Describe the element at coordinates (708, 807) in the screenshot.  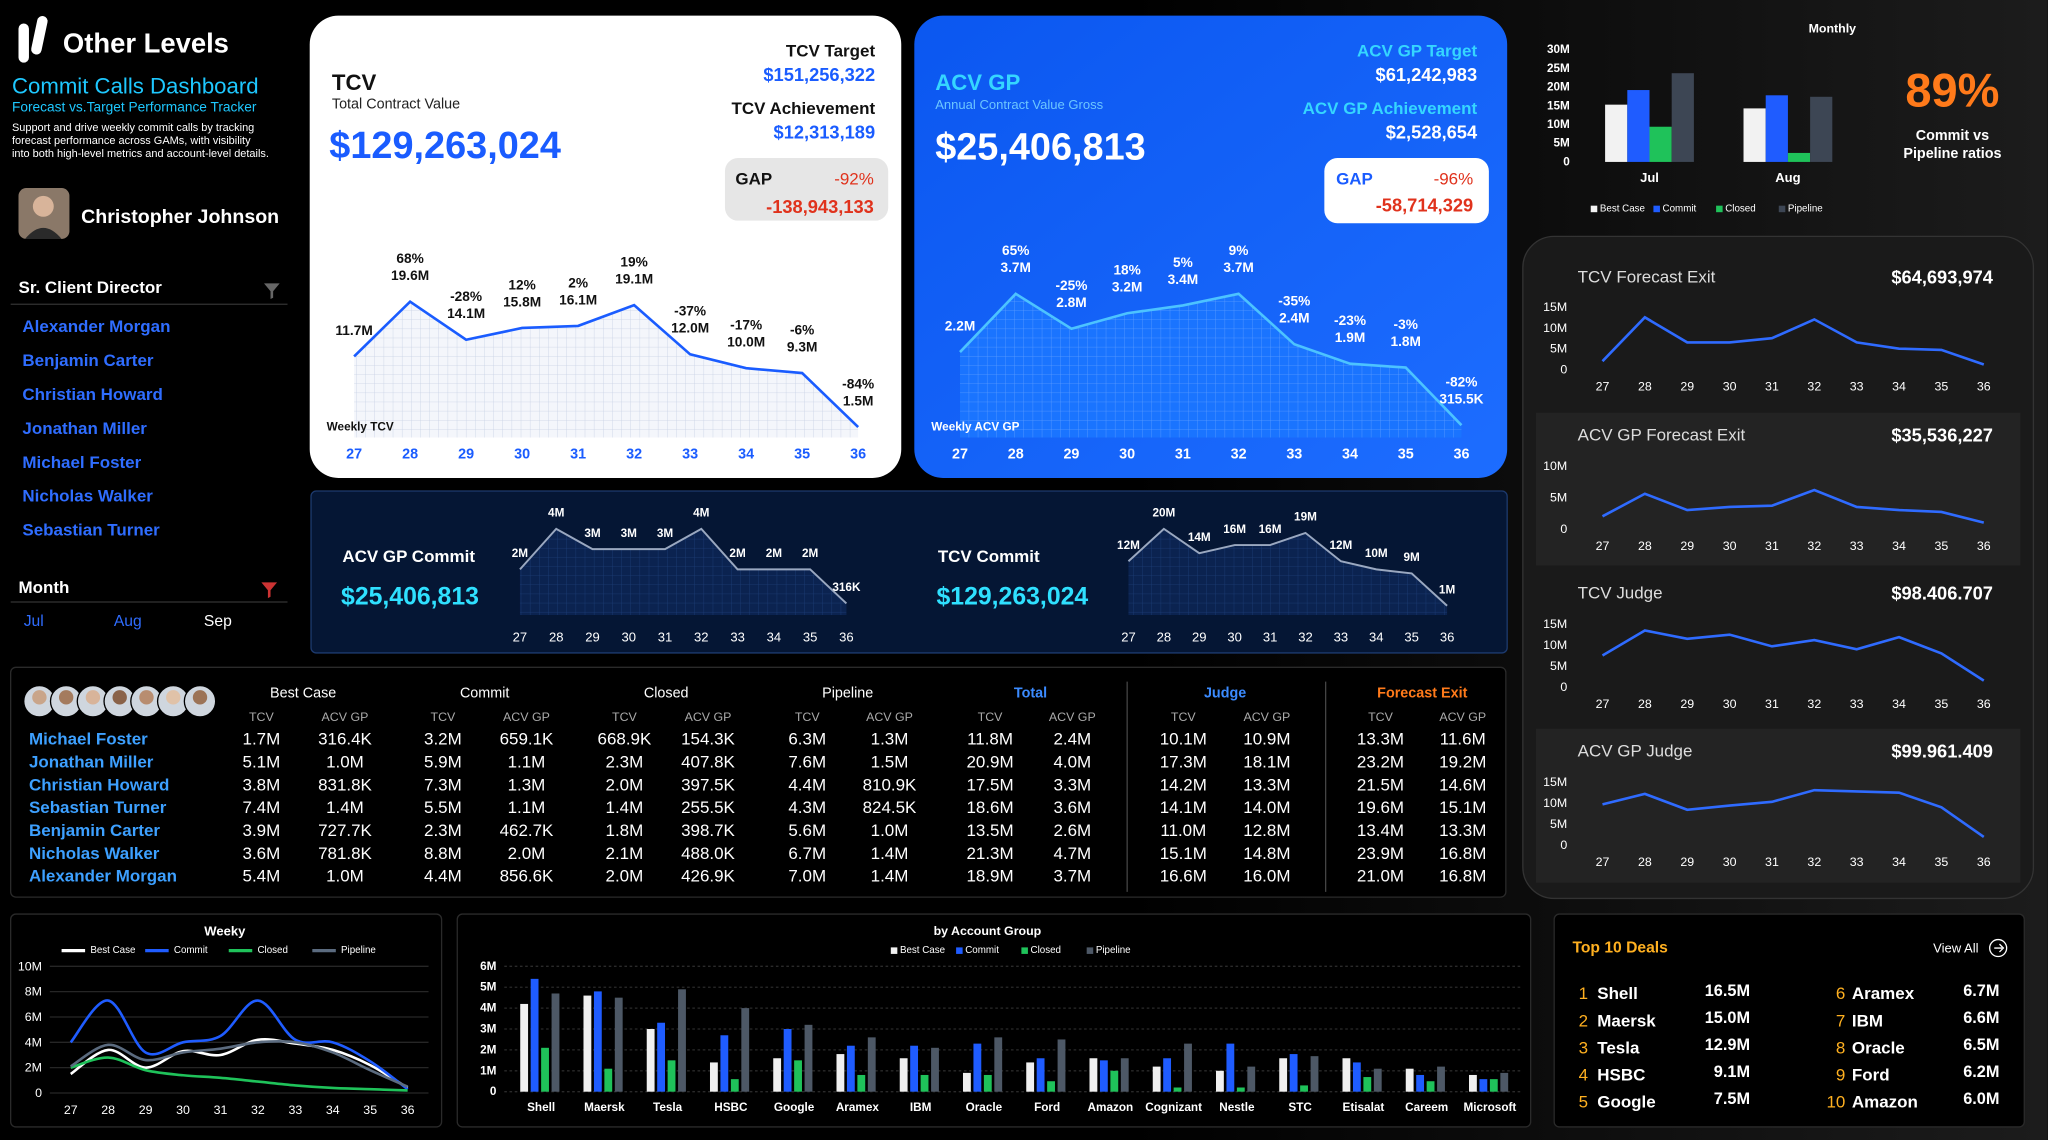
I see `cell: 255.5K` at that location.